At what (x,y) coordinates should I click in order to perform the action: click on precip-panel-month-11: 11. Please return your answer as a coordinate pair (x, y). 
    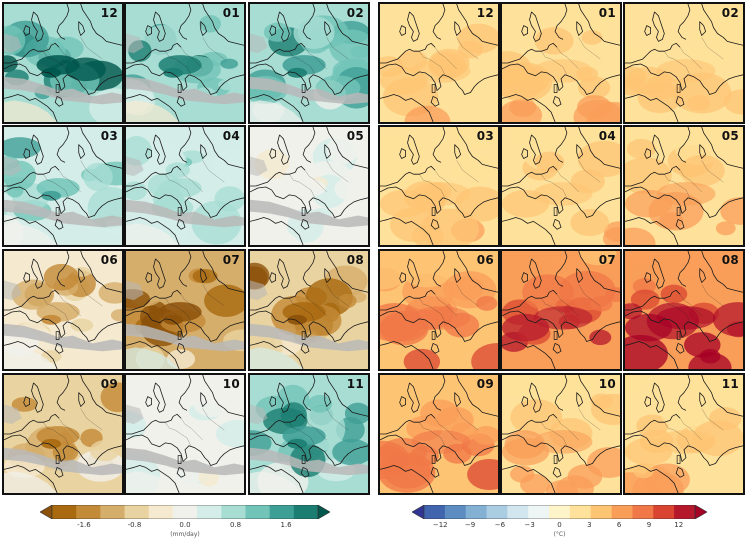
    Looking at the image, I should click on (309, 434).